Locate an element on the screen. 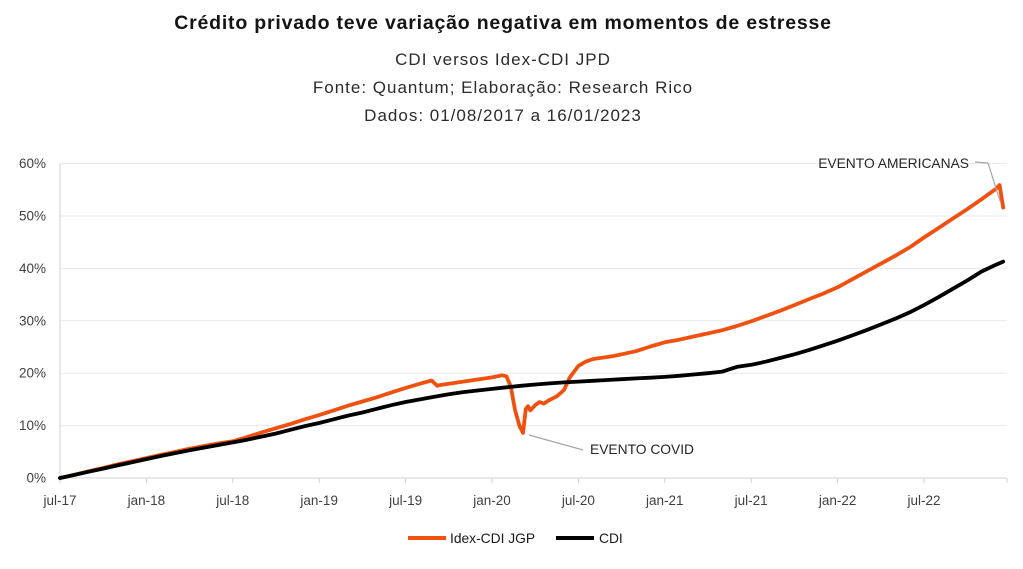 The width and height of the screenshot is (1023, 569). y-axis-label-30: 30% is located at coordinates (32, 320).